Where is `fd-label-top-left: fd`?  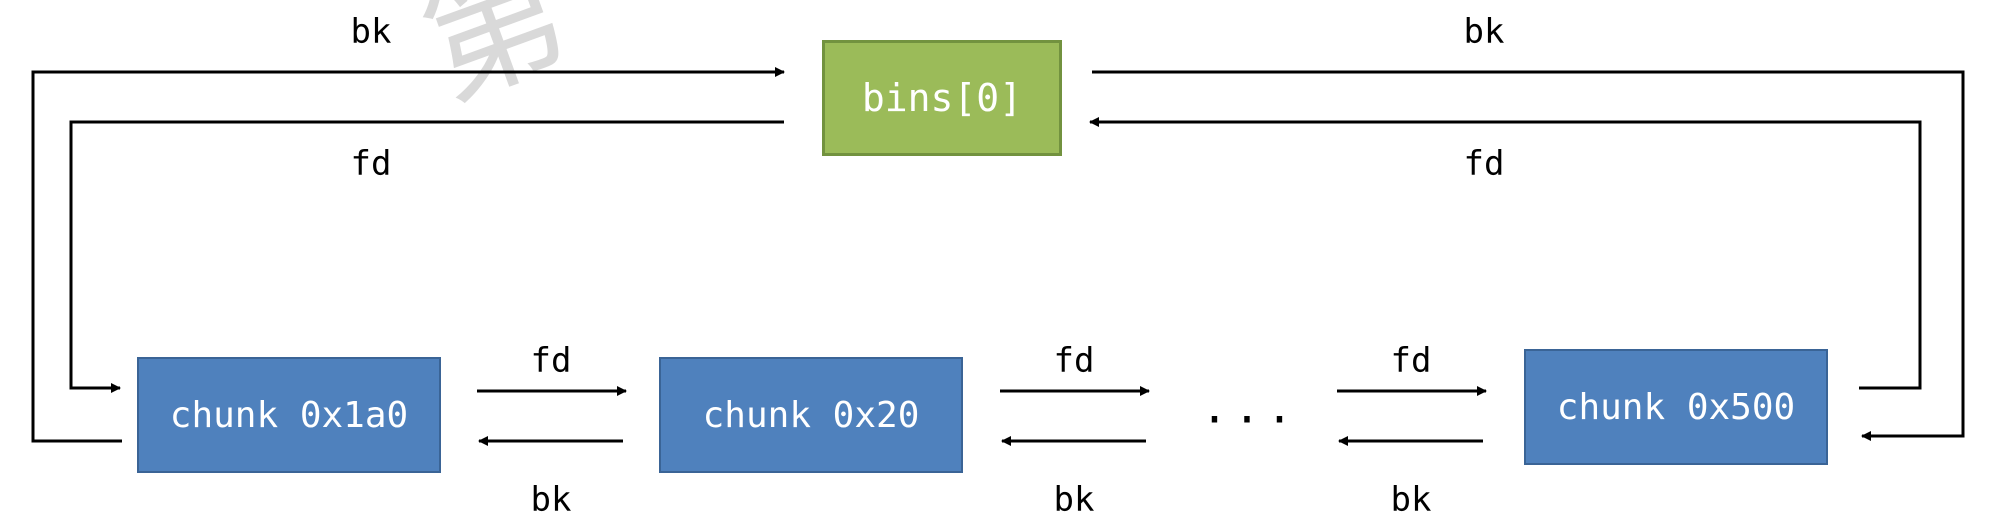
fd-label-top-left: fd is located at coordinates (371, 164).